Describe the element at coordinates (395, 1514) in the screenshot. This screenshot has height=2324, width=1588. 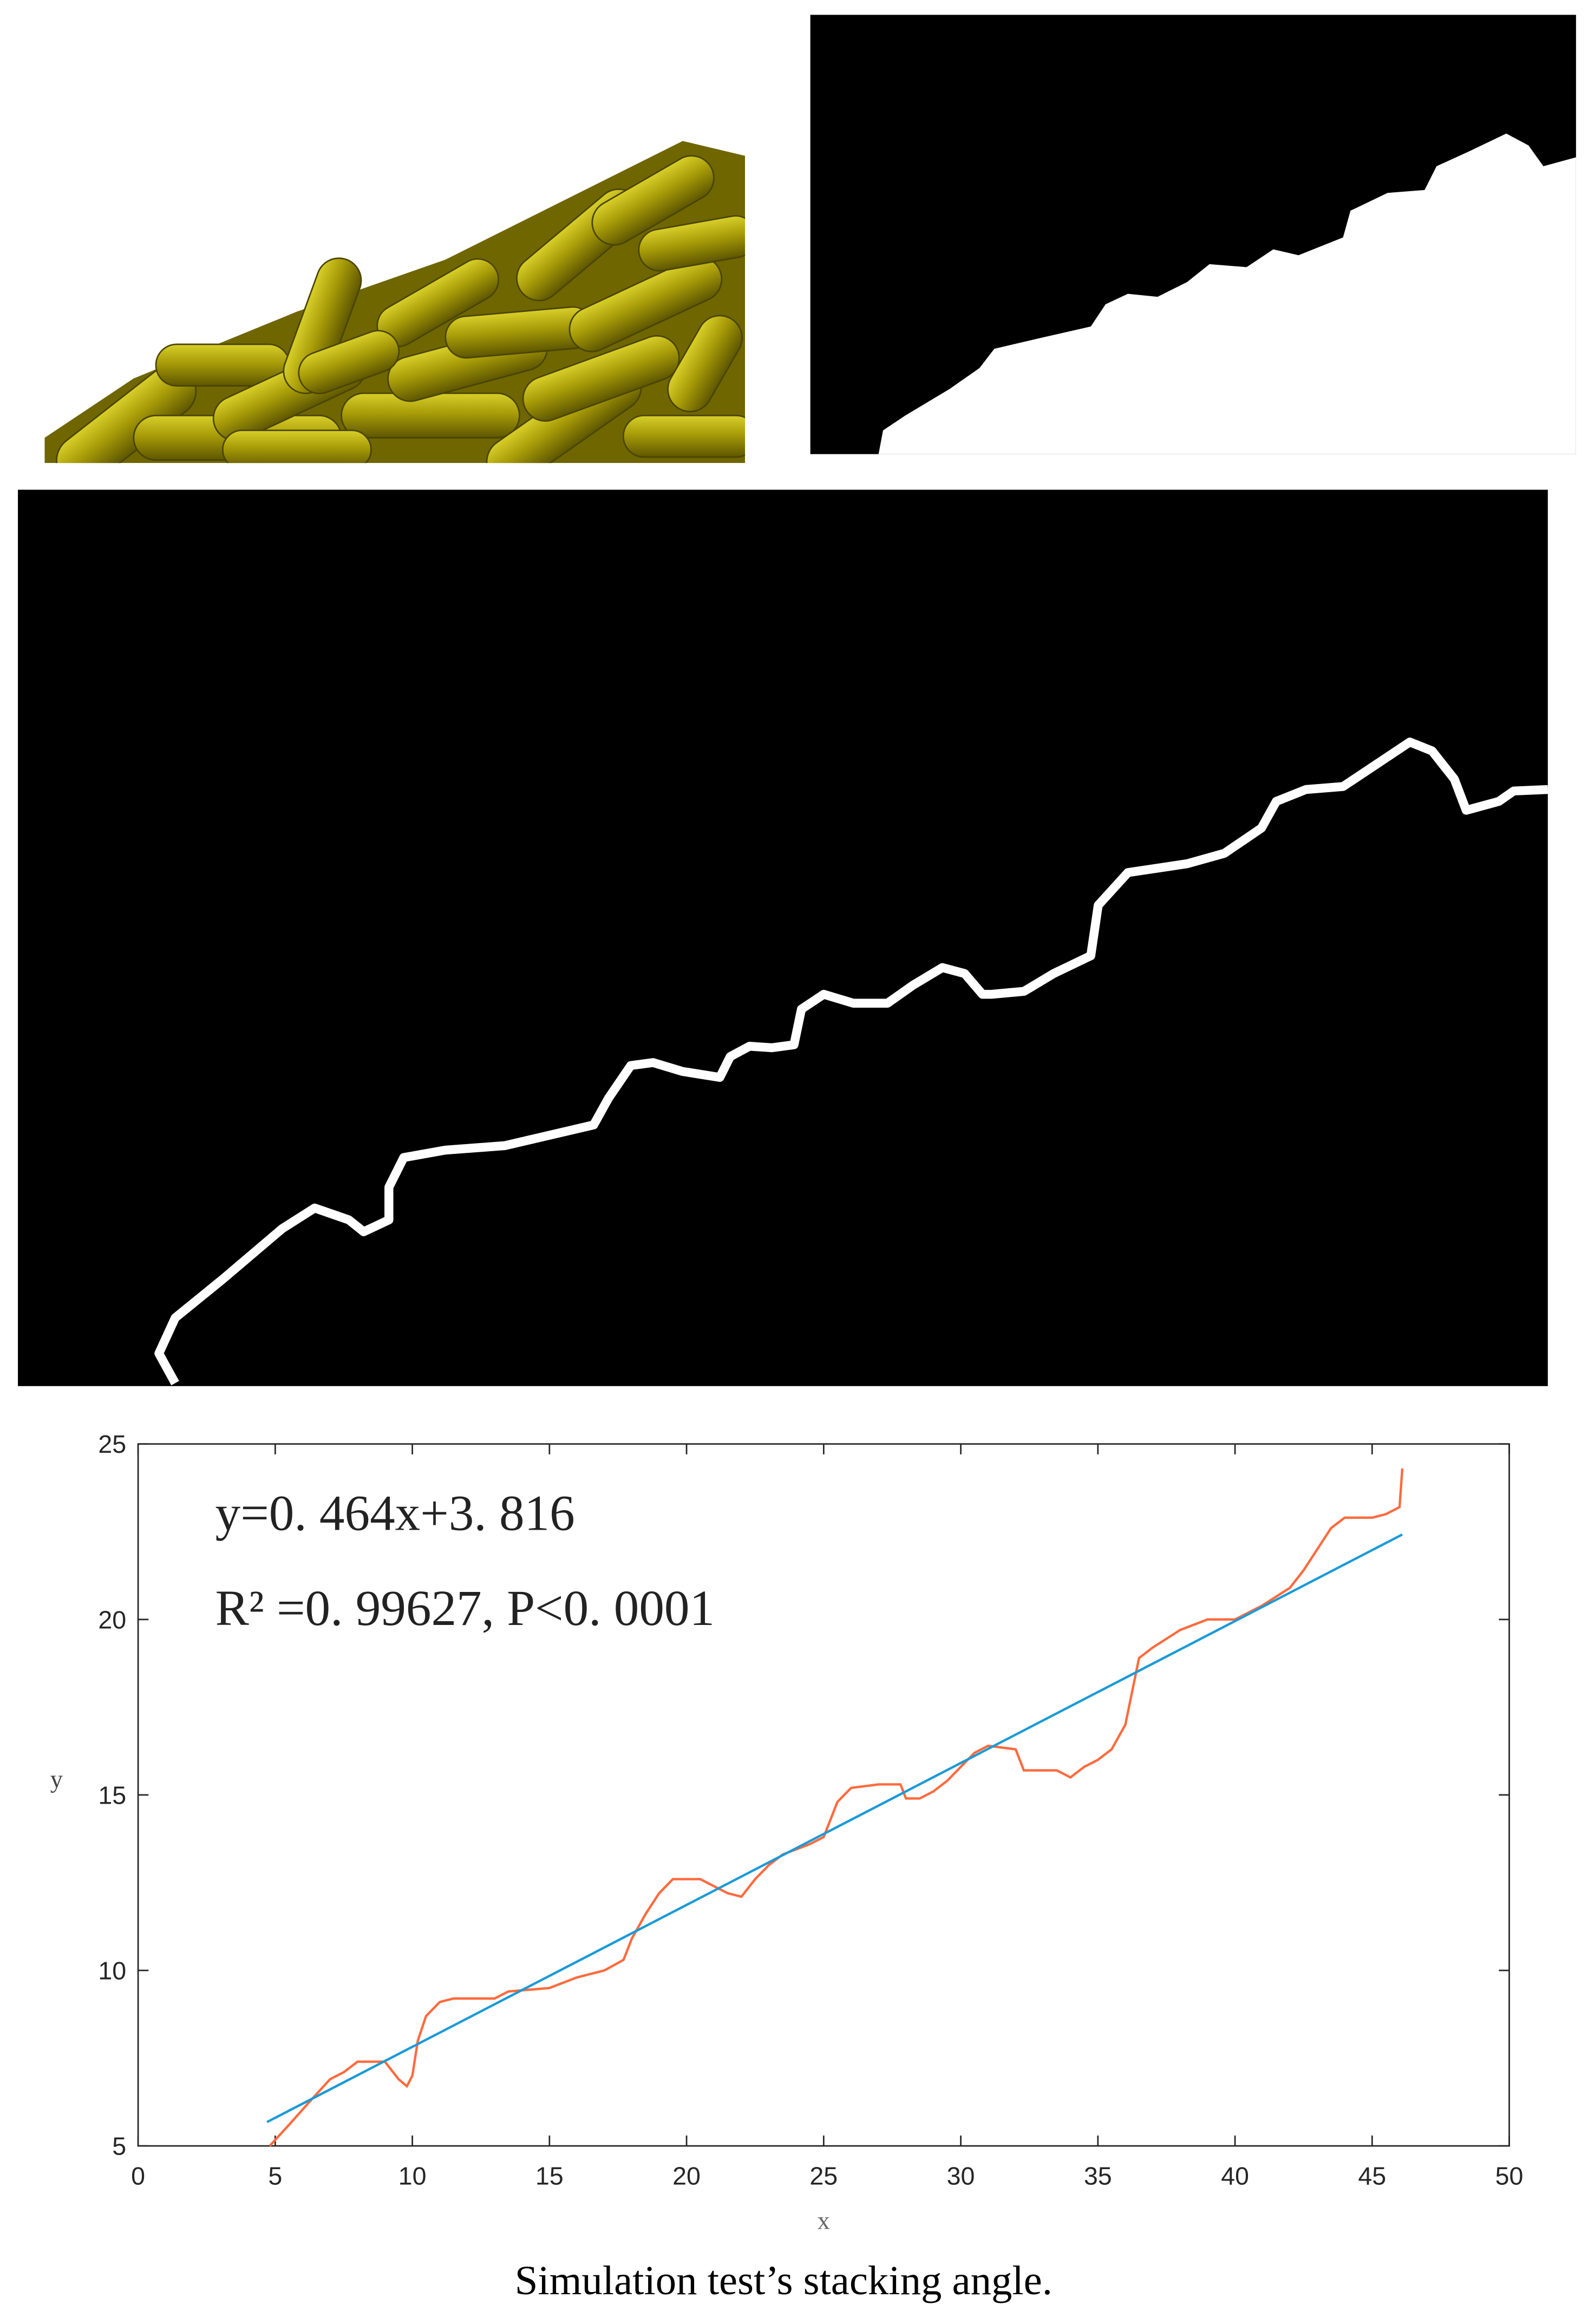
I see `annotation: y=0. 464x+3. 816` at that location.